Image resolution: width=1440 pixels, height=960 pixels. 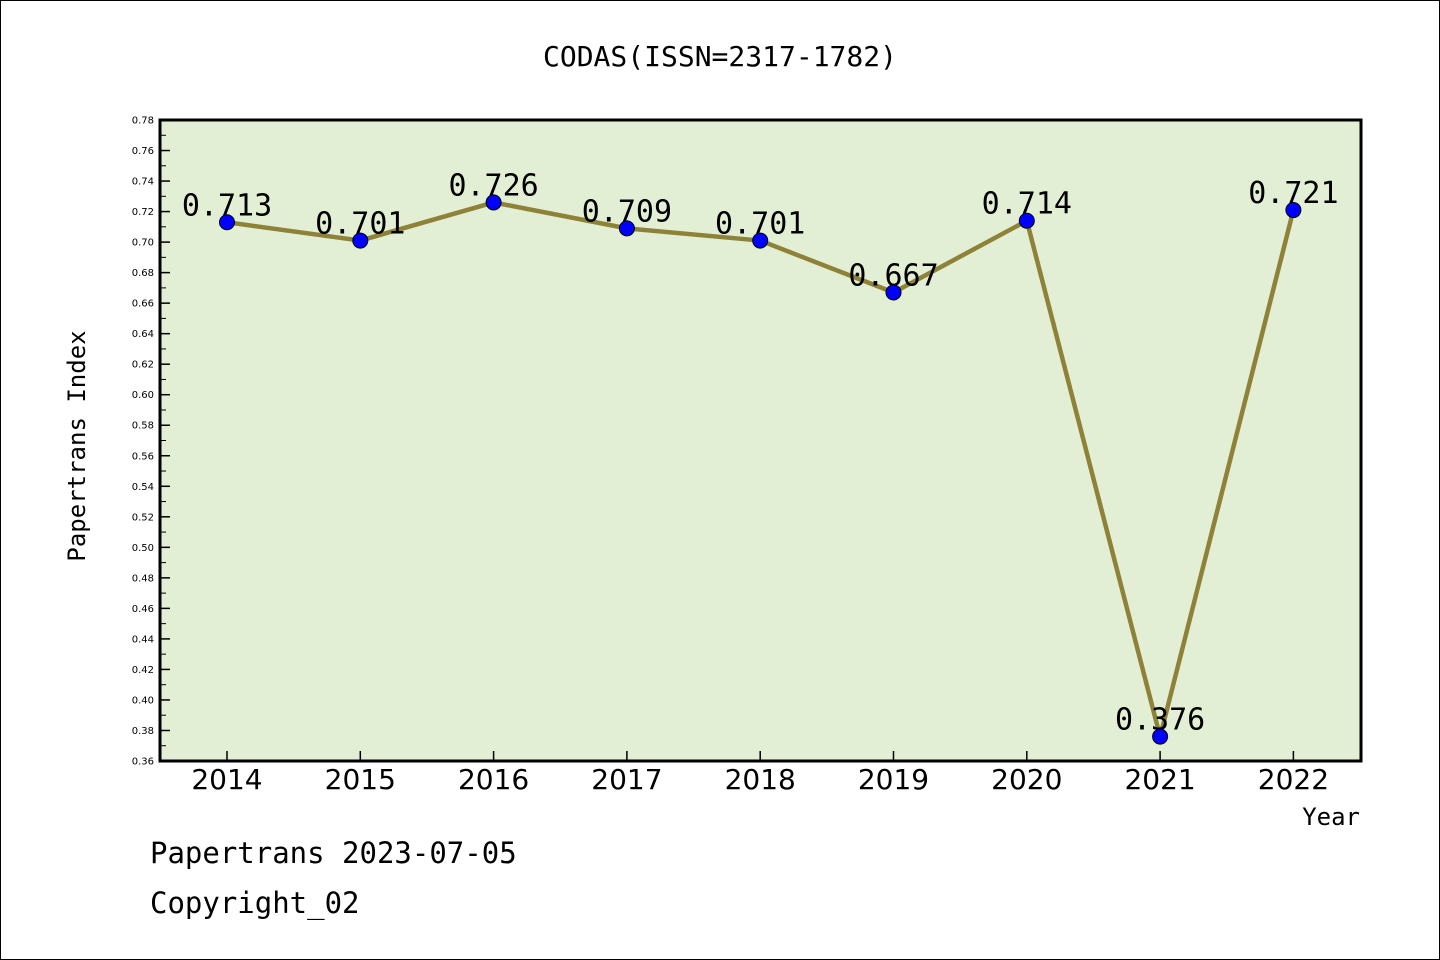 I want to click on y-tick-label: 0.68, so click(x=143, y=273).